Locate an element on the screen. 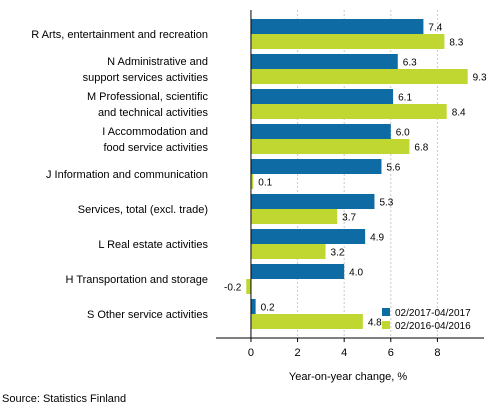 The height and width of the screenshot is (416, 493). value-label-s1-0: 7.4 is located at coordinates (435, 28).